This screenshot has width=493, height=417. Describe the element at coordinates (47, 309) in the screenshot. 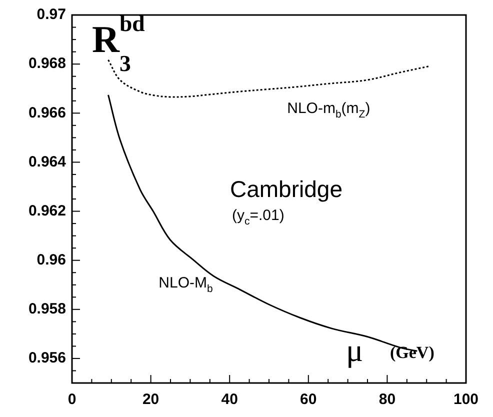

I see `y-tick-label: 0.958` at that location.